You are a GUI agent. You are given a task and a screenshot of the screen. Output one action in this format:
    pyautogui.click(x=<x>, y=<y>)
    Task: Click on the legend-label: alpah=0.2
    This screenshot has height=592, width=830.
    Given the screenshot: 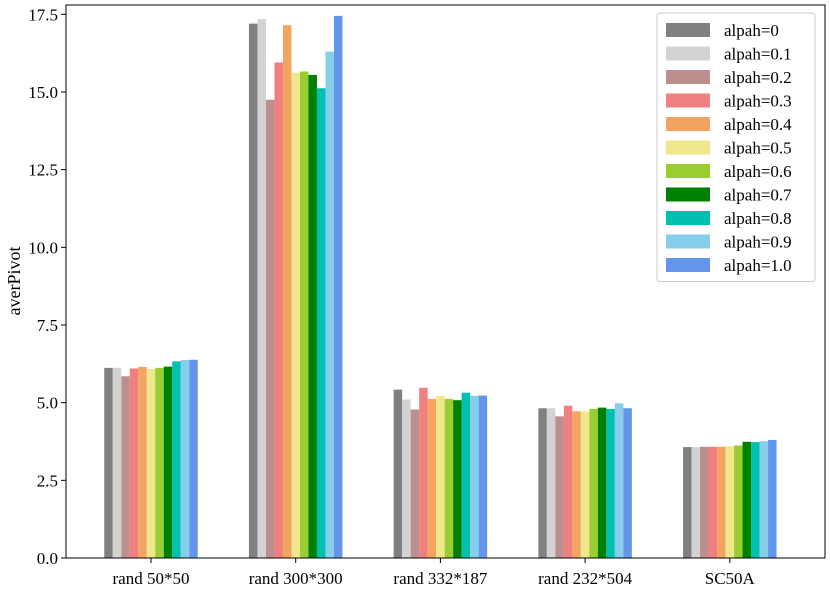 What is the action you would take?
    pyautogui.click(x=758, y=77)
    